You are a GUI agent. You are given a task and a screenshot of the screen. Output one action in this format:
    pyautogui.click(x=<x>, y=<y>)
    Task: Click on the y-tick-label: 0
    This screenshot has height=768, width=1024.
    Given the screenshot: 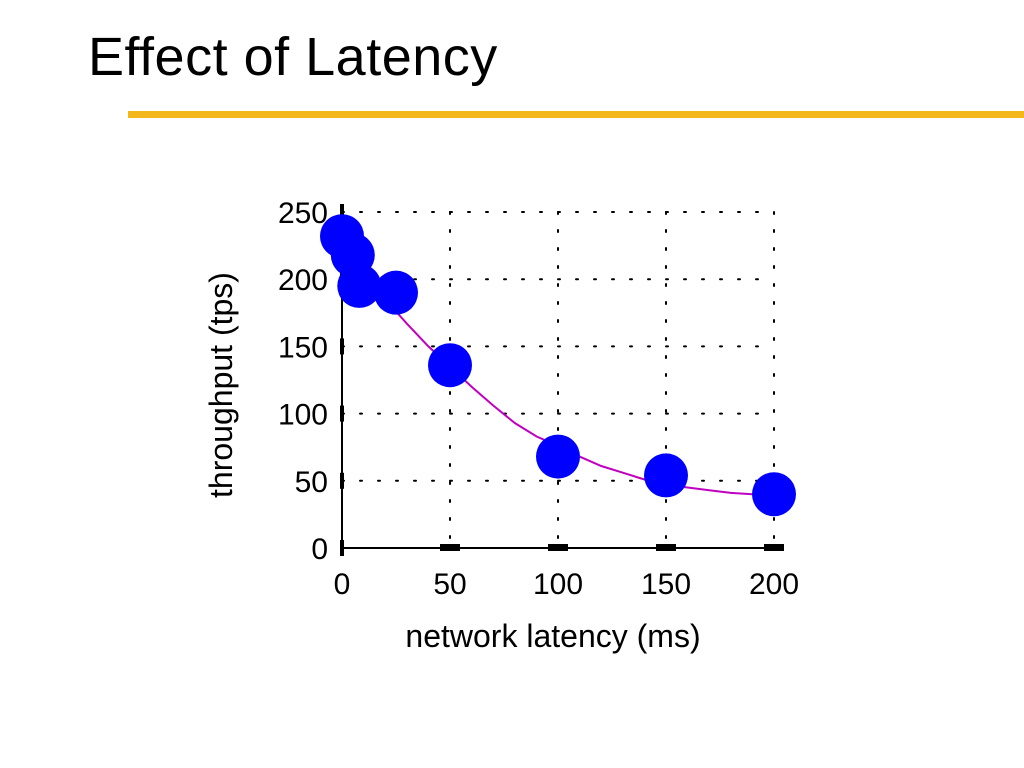 What is the action you would take?
    pyautogui.click(x=319, y=549)
    